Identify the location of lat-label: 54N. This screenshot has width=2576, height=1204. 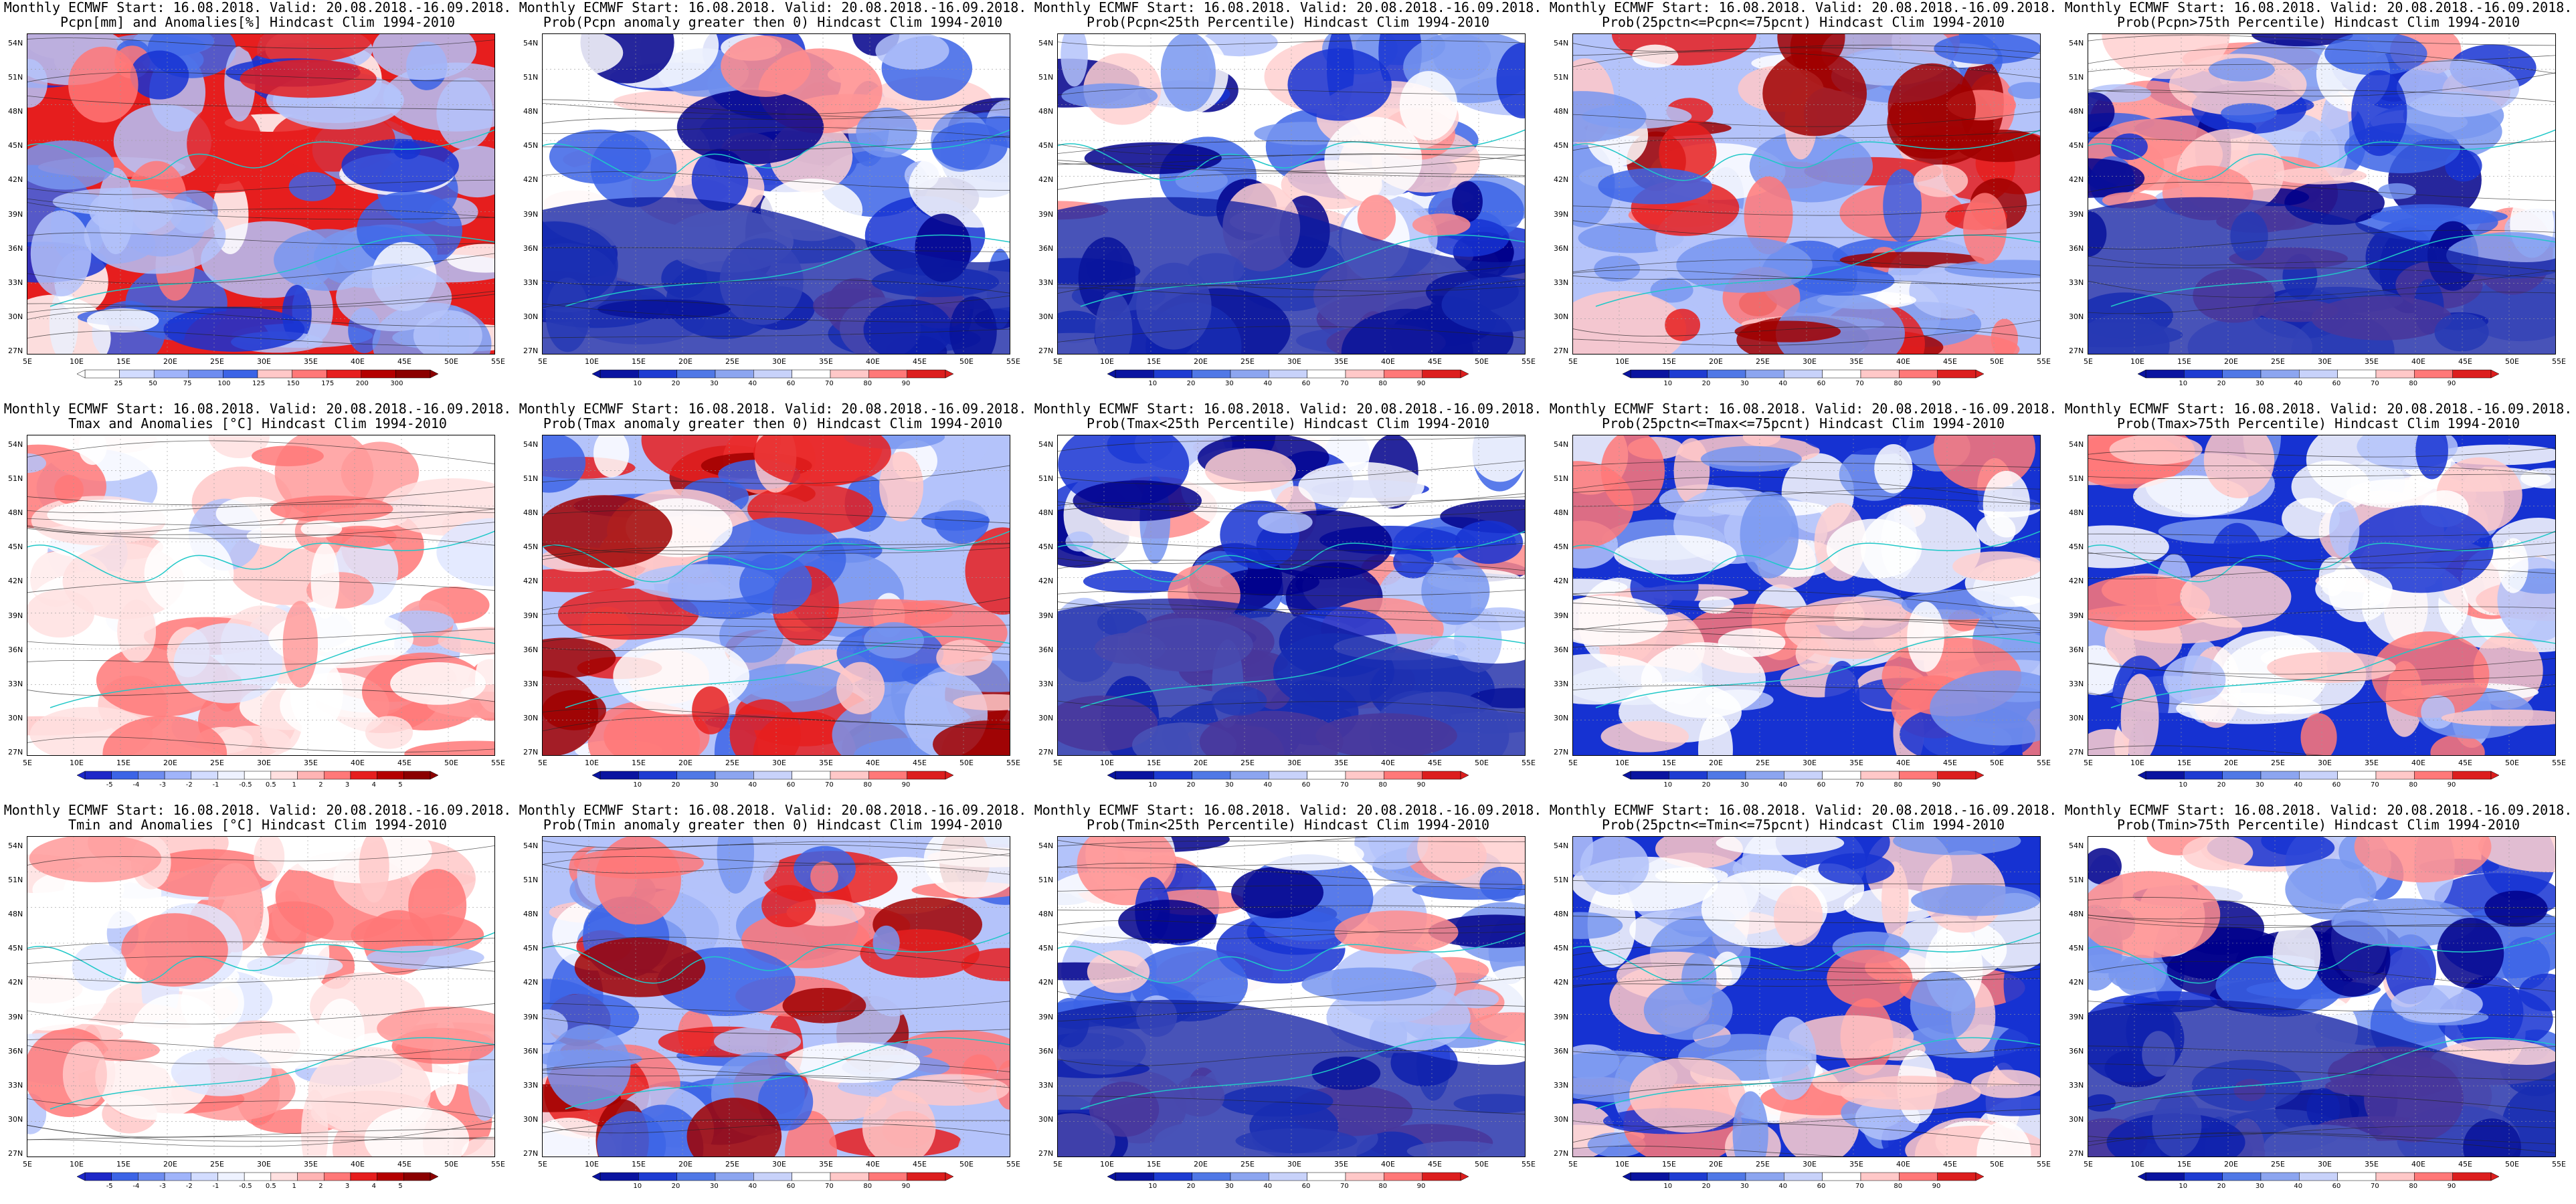
(1046, 43).